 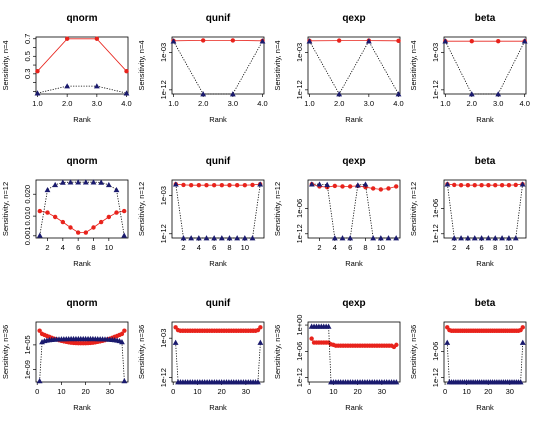 What do you see at coordinates (365, 247) in the screenshot?
I see `x-tick-label: 8` at bounding box center [365, 247].